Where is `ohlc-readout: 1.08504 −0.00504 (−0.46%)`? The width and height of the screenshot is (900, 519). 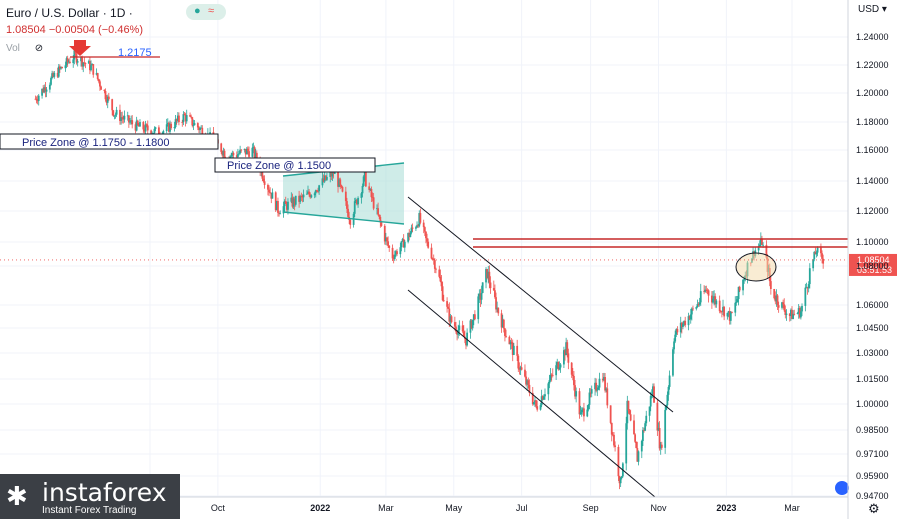
ohlc-readout: 1.08504 −0.00504 (−0.46%) is located at coordinates (75, 30).